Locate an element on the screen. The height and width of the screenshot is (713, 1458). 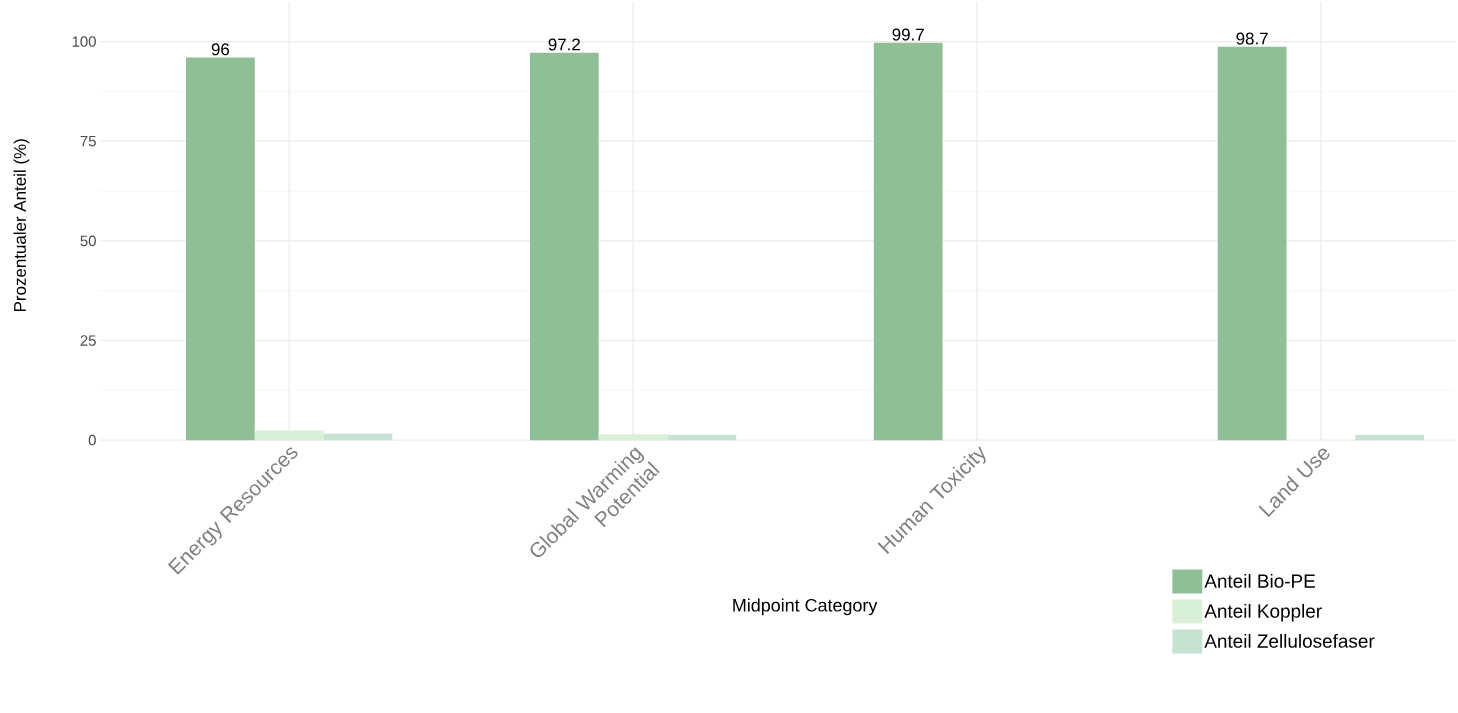
y-tick-label: 100 is located at coordinates (84, 41).